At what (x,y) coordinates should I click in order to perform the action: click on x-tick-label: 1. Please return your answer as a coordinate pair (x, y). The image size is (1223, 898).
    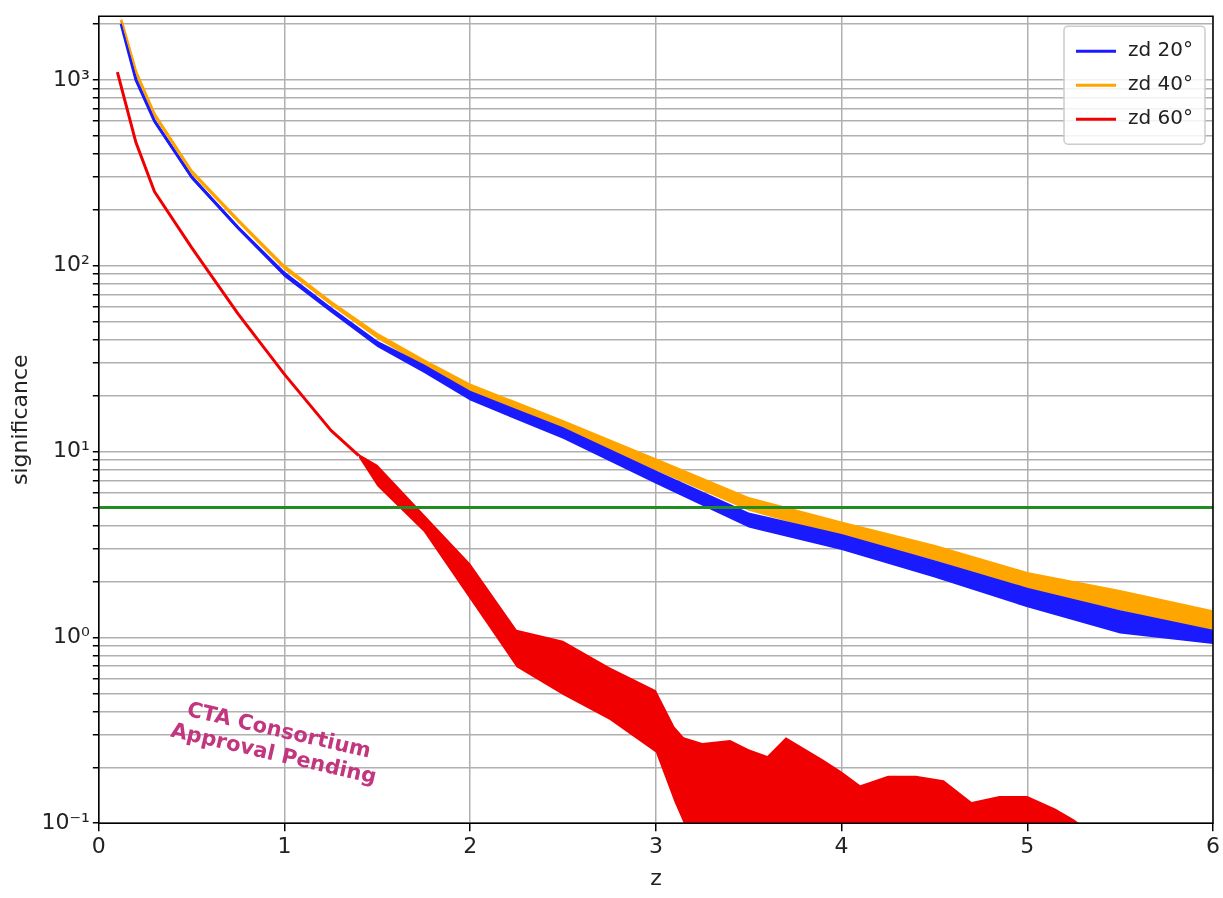
    Looking at the image, I should click on (284, 846).